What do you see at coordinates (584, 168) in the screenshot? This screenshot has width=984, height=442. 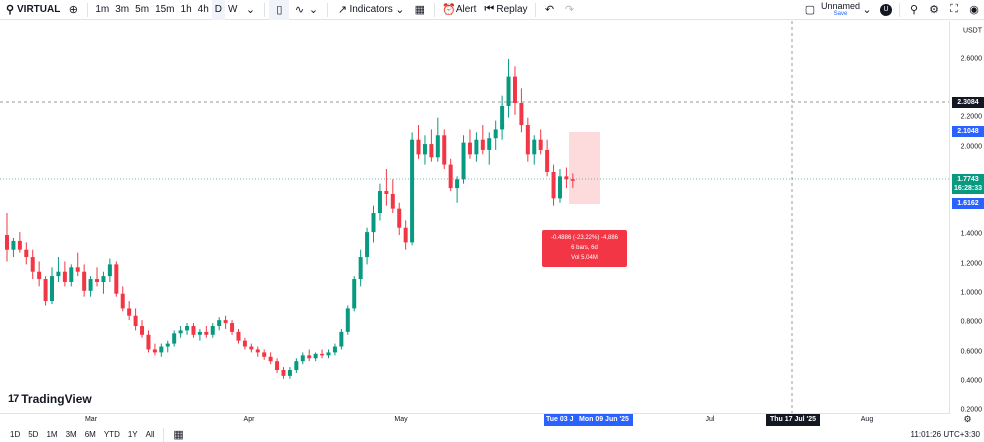 I see `measure-range-box` at bounding box center [584, 168].